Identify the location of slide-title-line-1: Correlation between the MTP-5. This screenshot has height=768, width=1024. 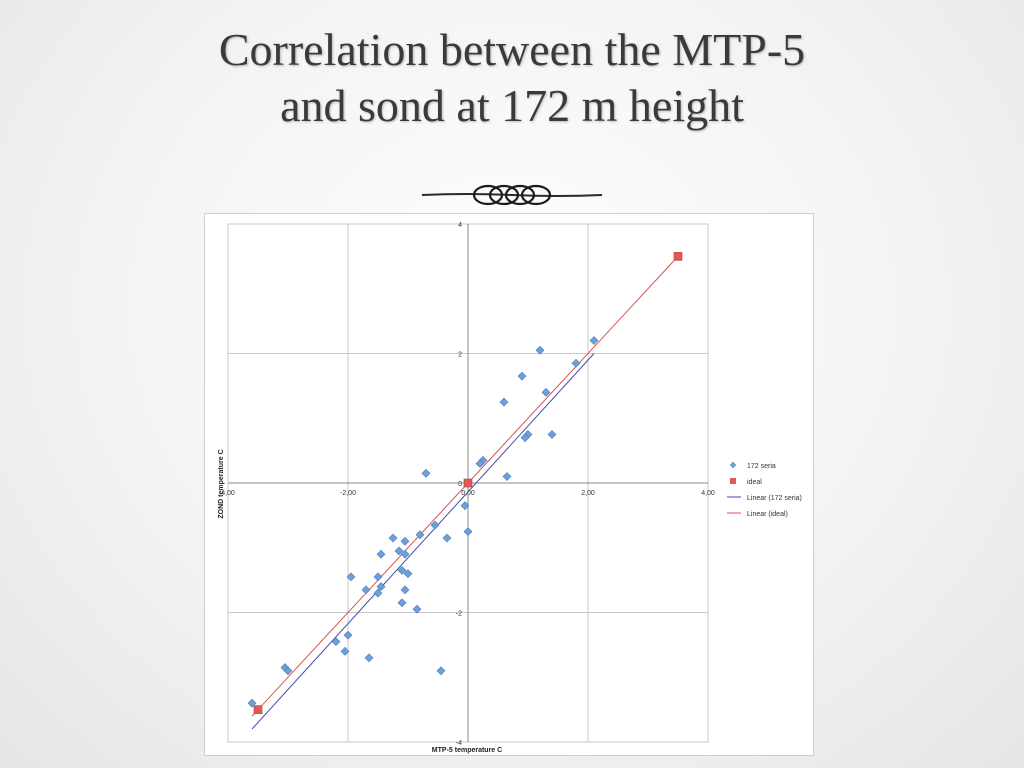
(512, 49).